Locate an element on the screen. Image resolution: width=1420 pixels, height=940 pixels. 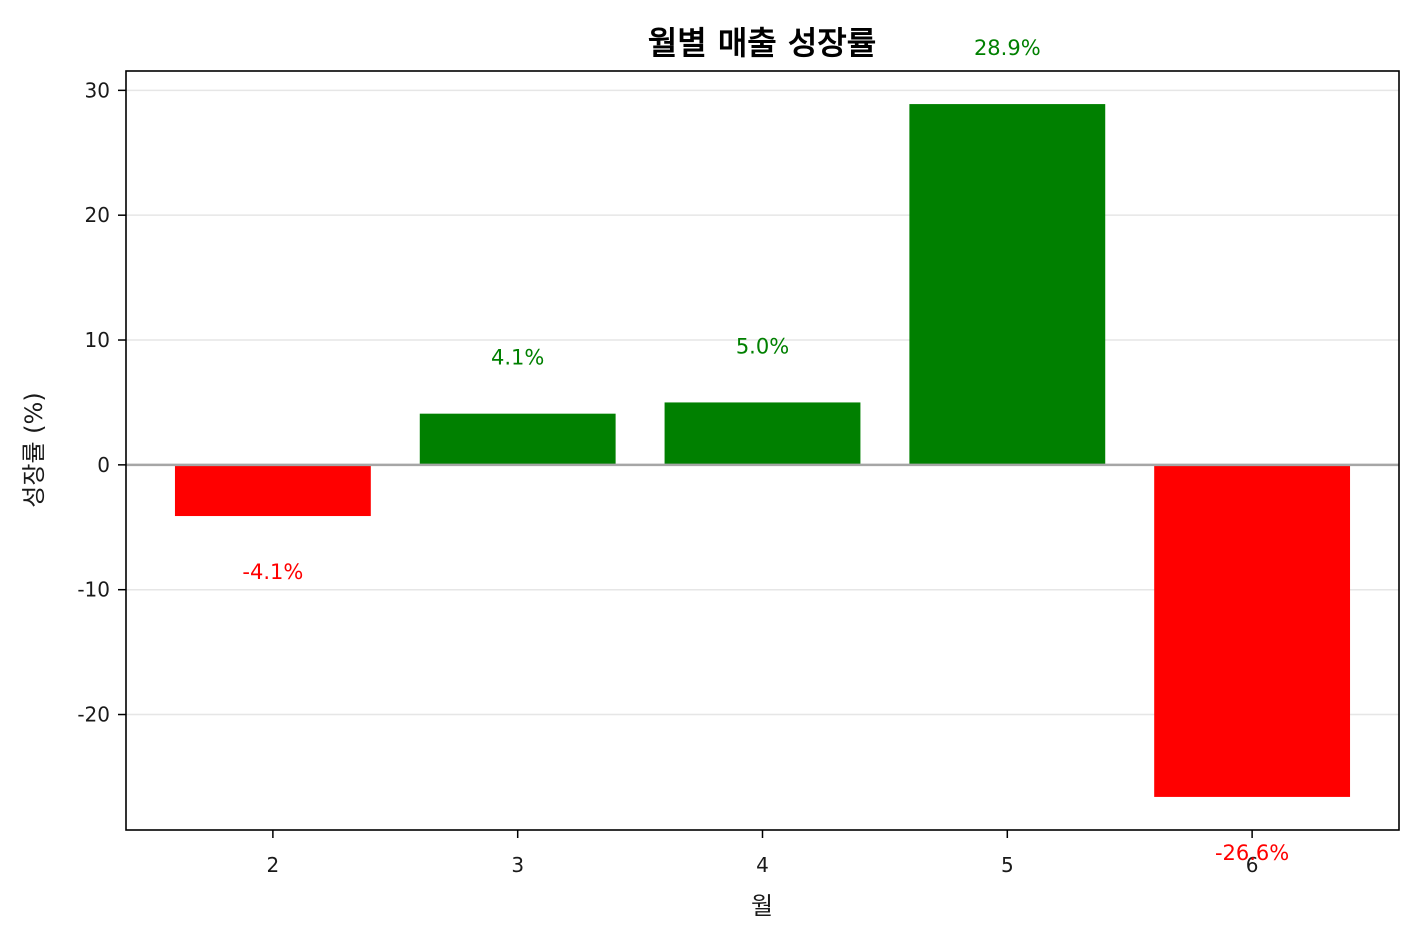
data-label-month-3: 4.1% is located at coordinates (517, 357).